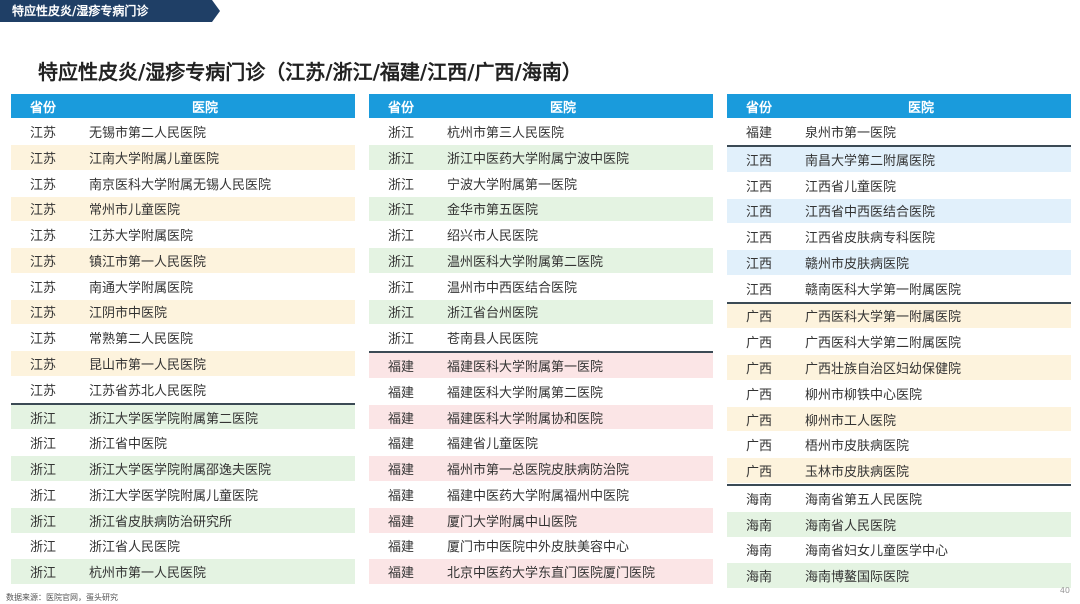 This screenshot has width=1080, height=604. I want to click on table-row: 浙江 温州医科大学附属第二医院, so click(541, 260).